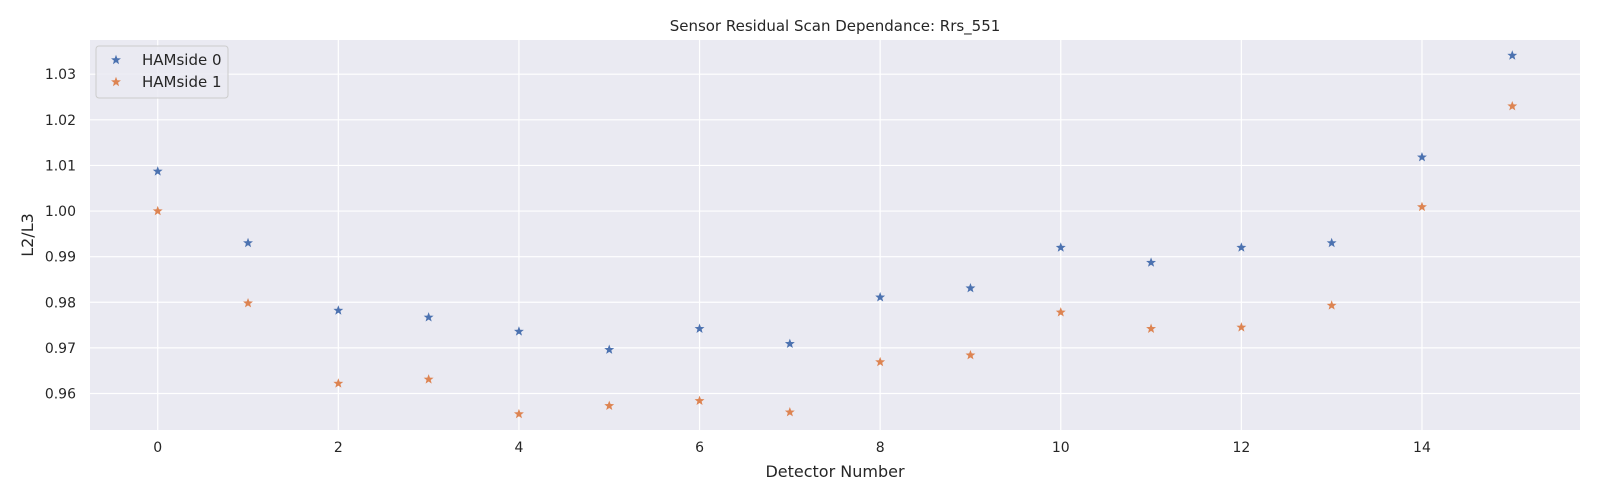 This screenshot has height=500, width=1600. What do you see at coordinates (60, 121) in the screenshot?
I see `y-tick-label: 1.02` at bounding box center [60, 121].